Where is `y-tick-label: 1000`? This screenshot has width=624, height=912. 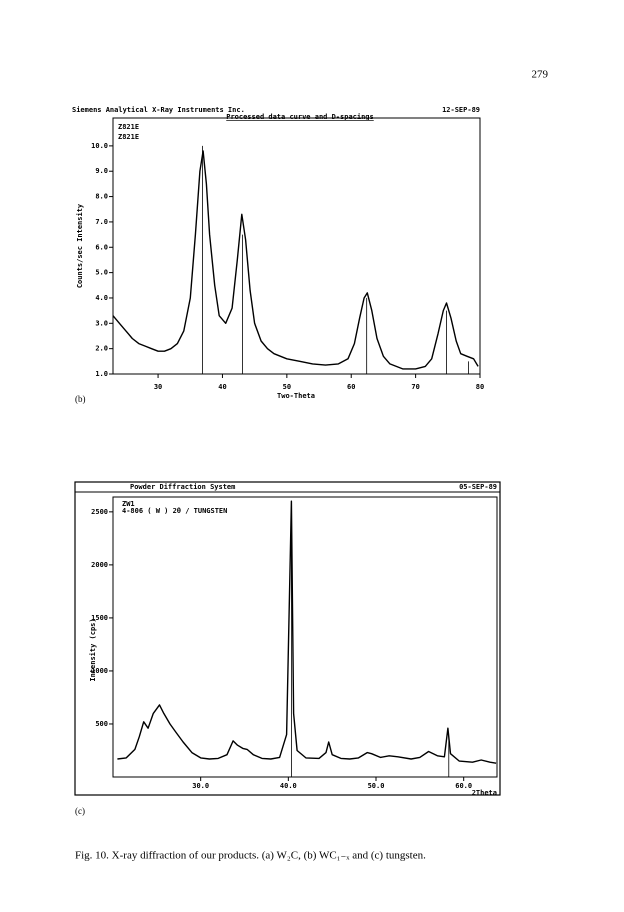
y-tick-label: 1000 is located at coordinates (99, 671).